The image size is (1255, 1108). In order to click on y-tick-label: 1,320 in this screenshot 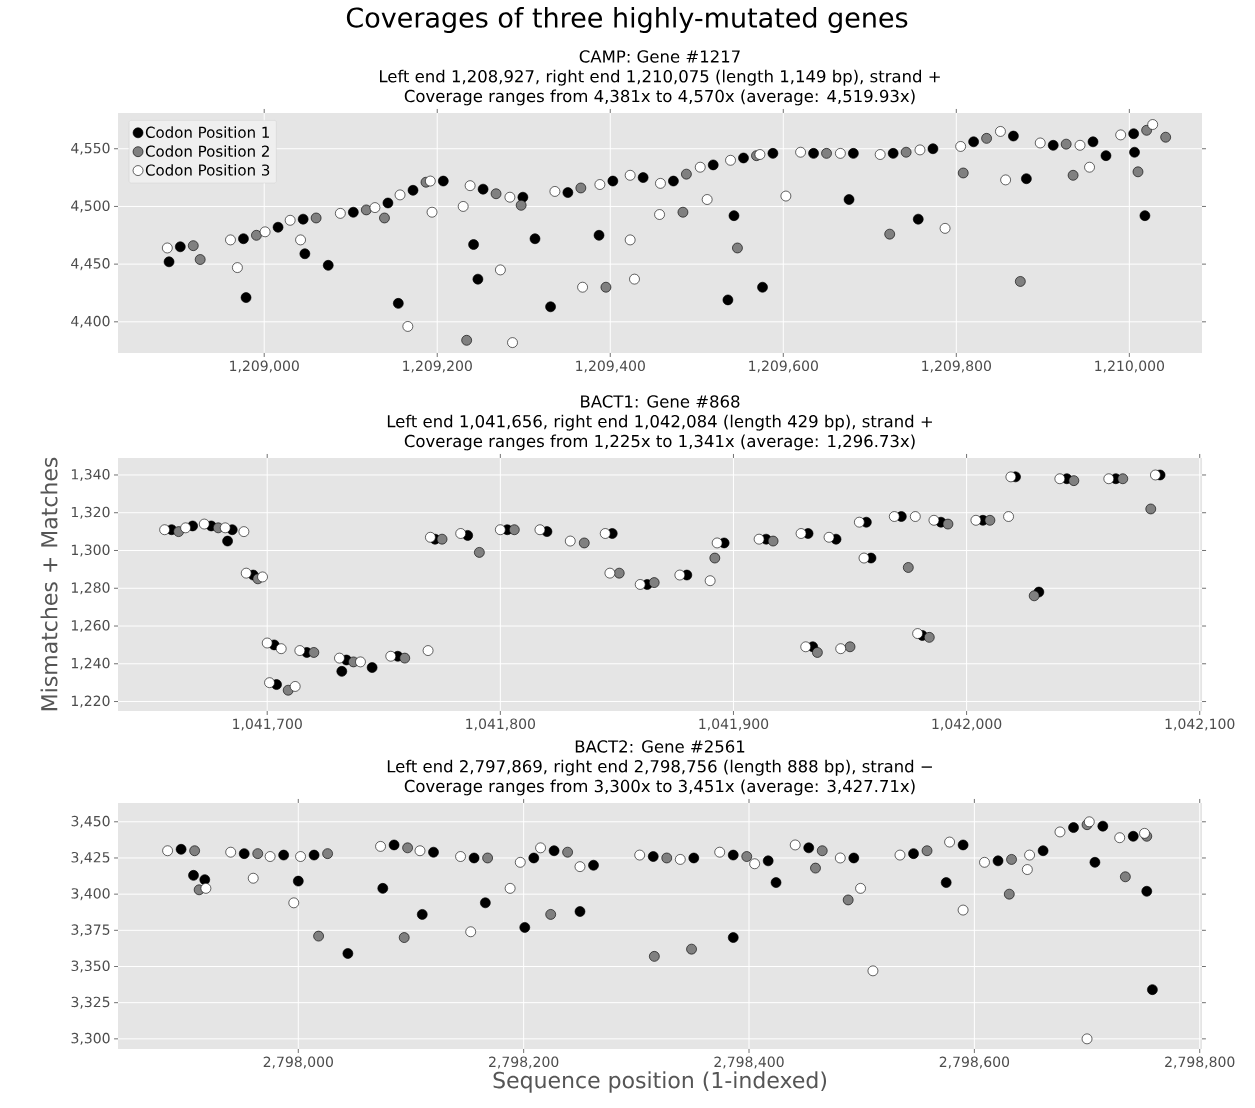, I will do `click(90, 512)`.